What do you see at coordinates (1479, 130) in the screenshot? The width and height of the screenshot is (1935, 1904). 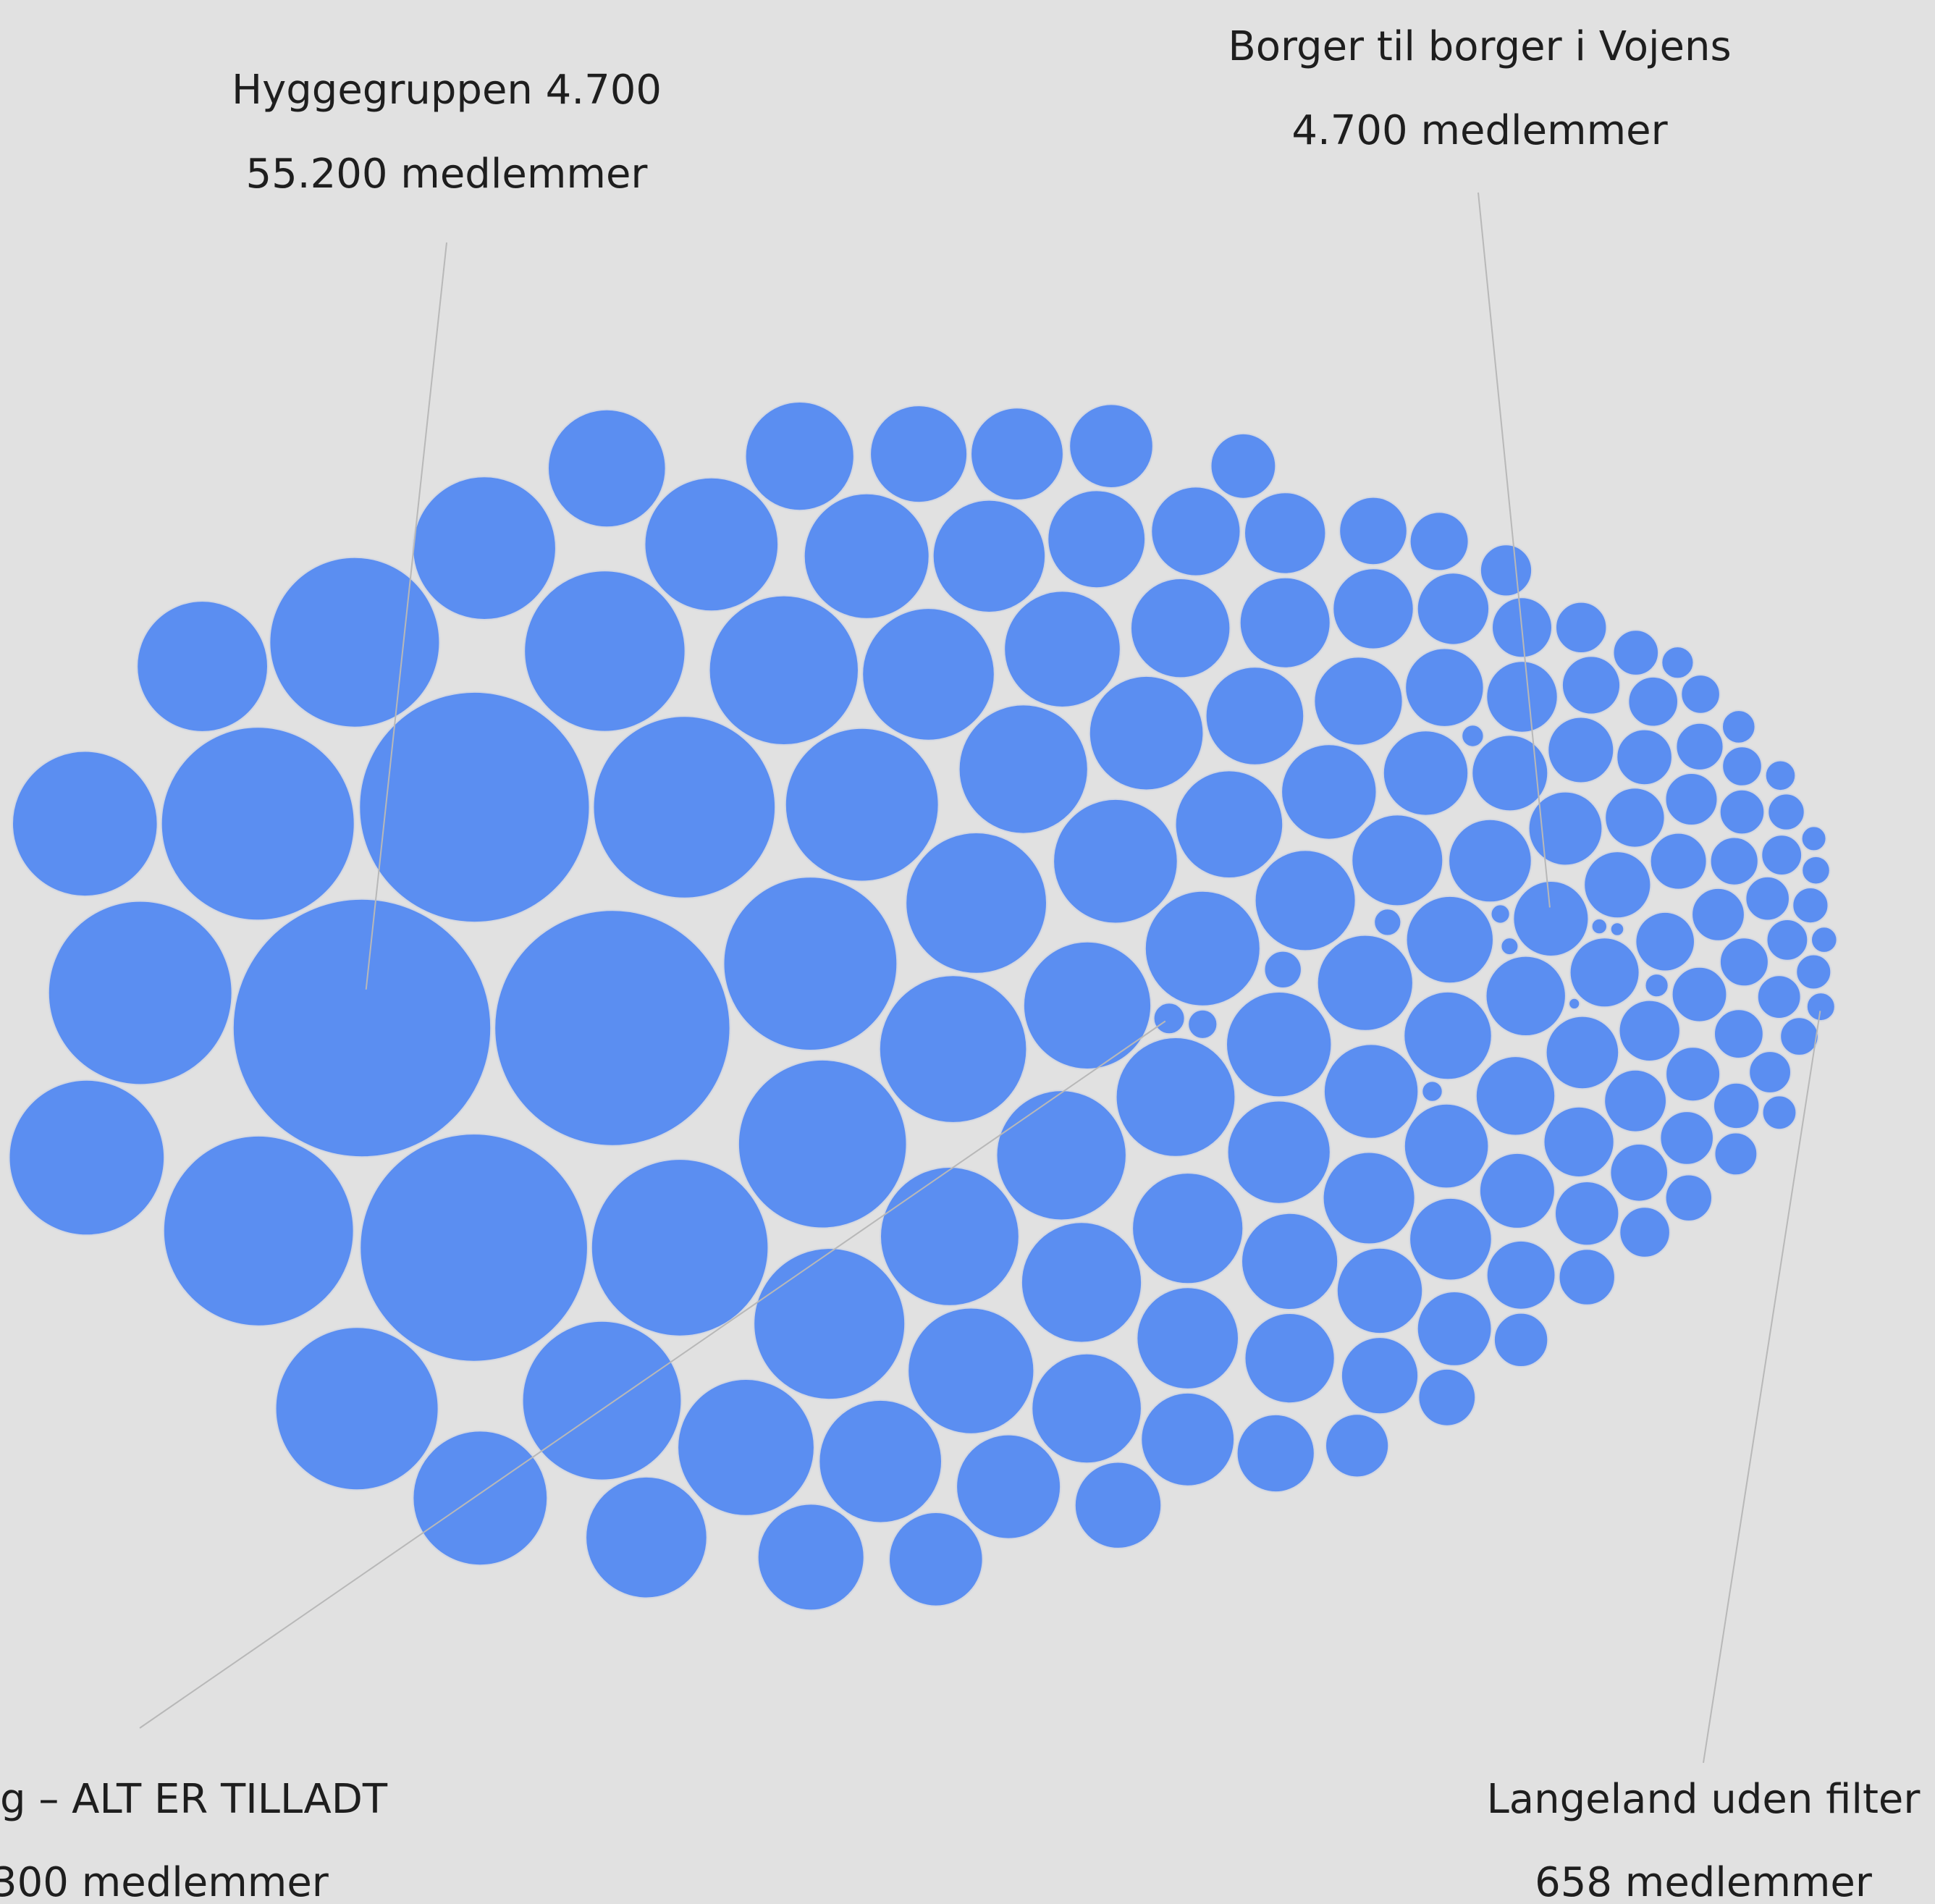 I see `annotation-value: 4.700 medlemmer` at bounding box center [1479, 130].